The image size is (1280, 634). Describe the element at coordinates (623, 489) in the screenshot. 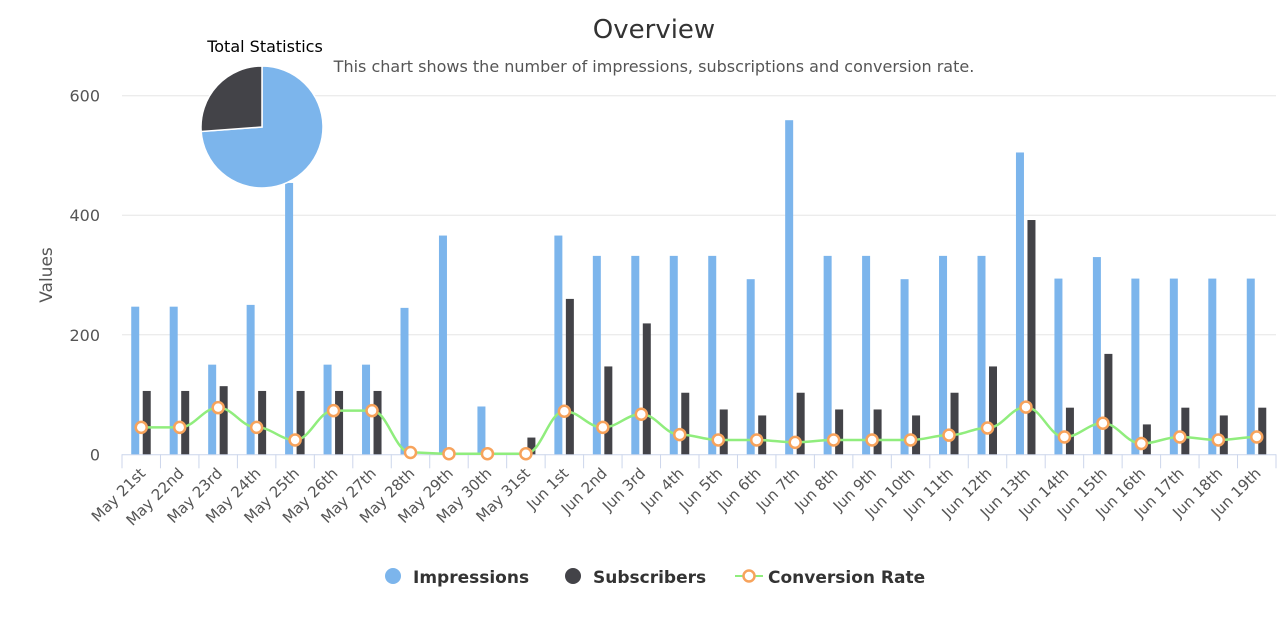

I see `x-tick-label: Jun 3rd` at that location.